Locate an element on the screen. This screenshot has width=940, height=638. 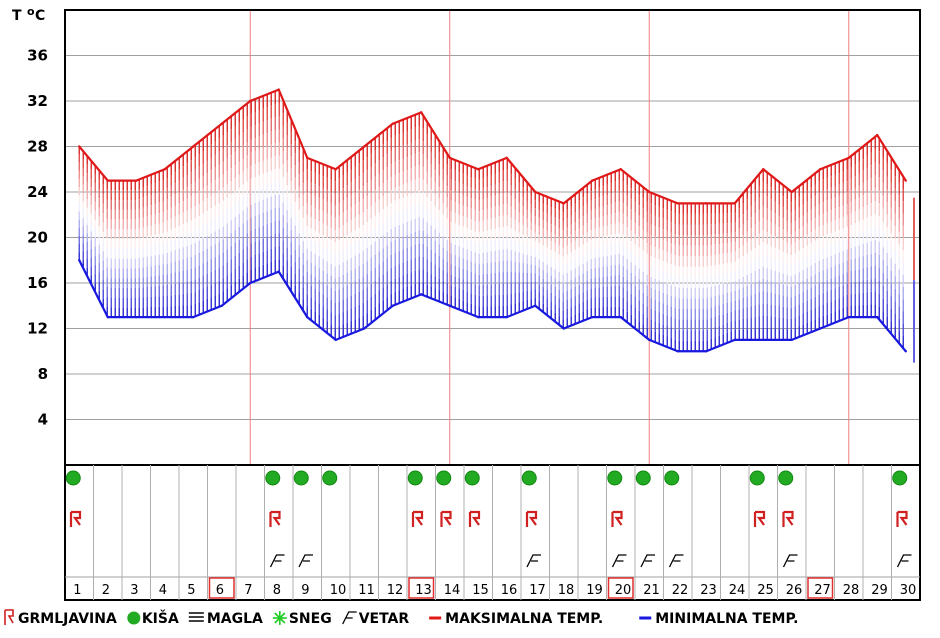
y-axis-unit: T o C is located at coordinates (28, 14).